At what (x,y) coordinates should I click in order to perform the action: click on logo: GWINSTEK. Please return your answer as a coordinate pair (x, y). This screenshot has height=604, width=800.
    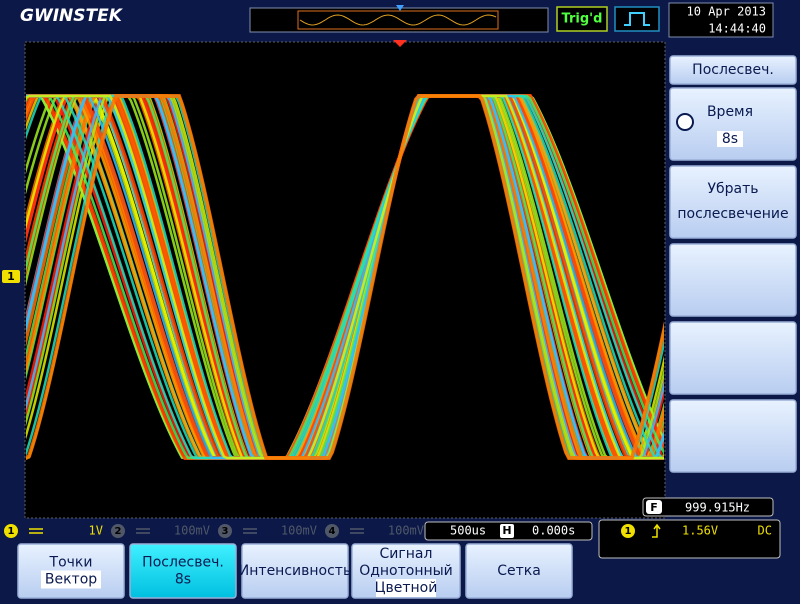
    Looking at the image, I should click on (72, 16).